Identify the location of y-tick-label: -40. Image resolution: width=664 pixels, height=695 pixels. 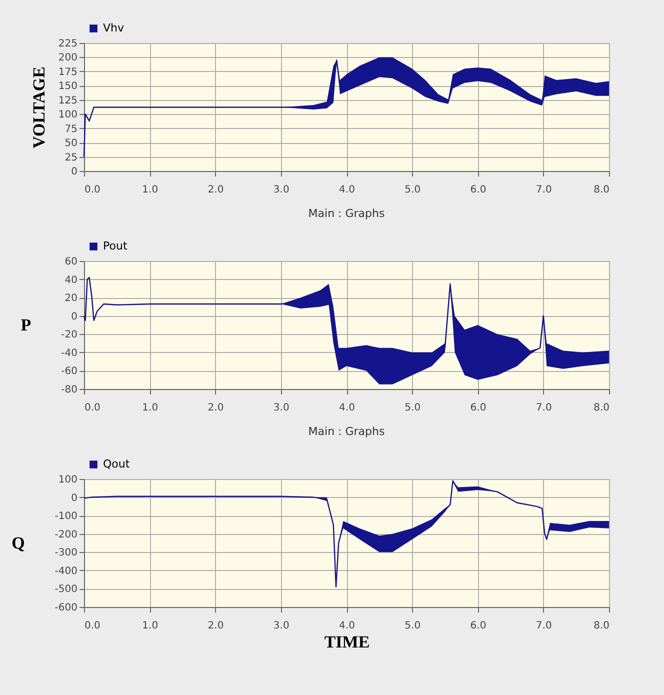
(69, 353).